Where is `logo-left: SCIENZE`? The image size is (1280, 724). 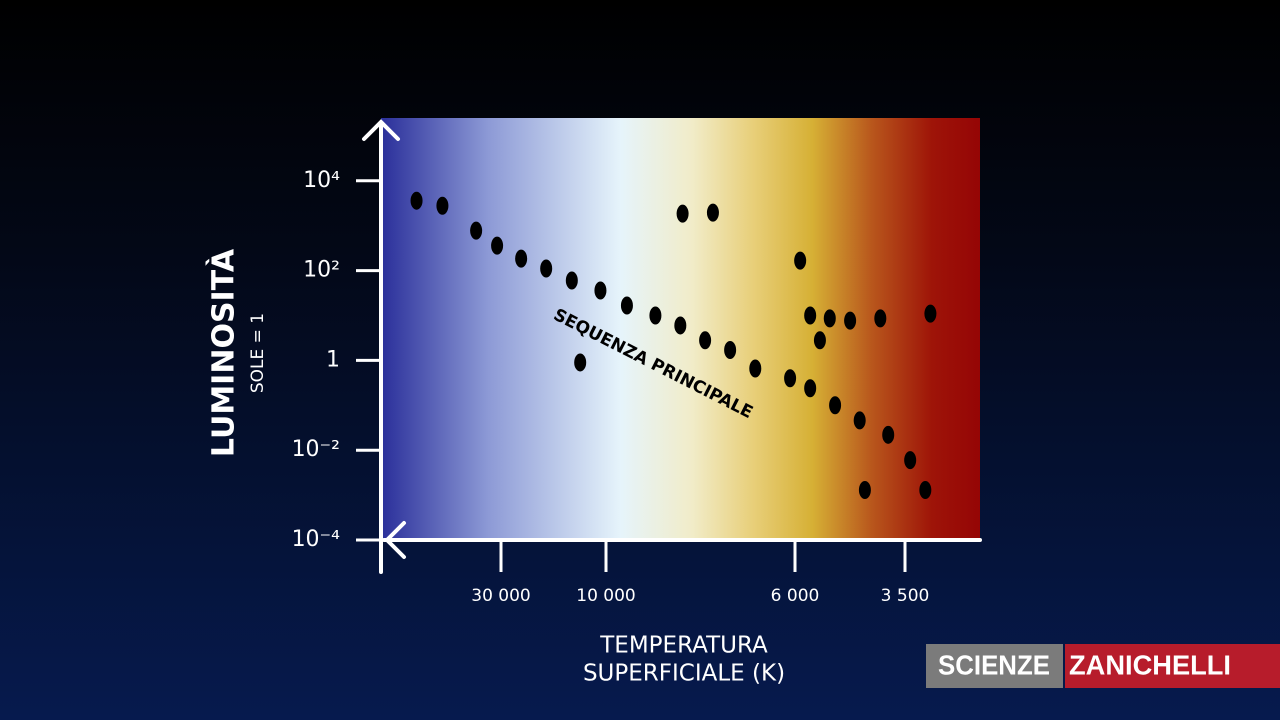
logo-left: SCIENZE is located at coordinates (994, 664).